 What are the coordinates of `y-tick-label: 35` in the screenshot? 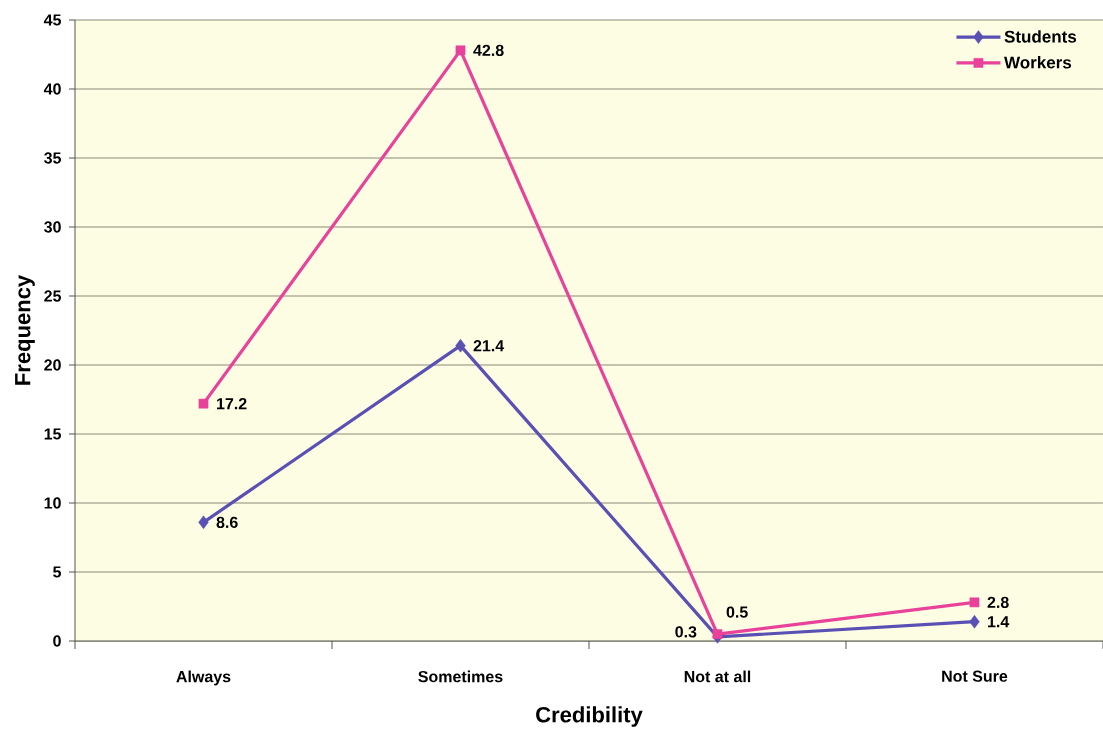 It's located at (53, 158).